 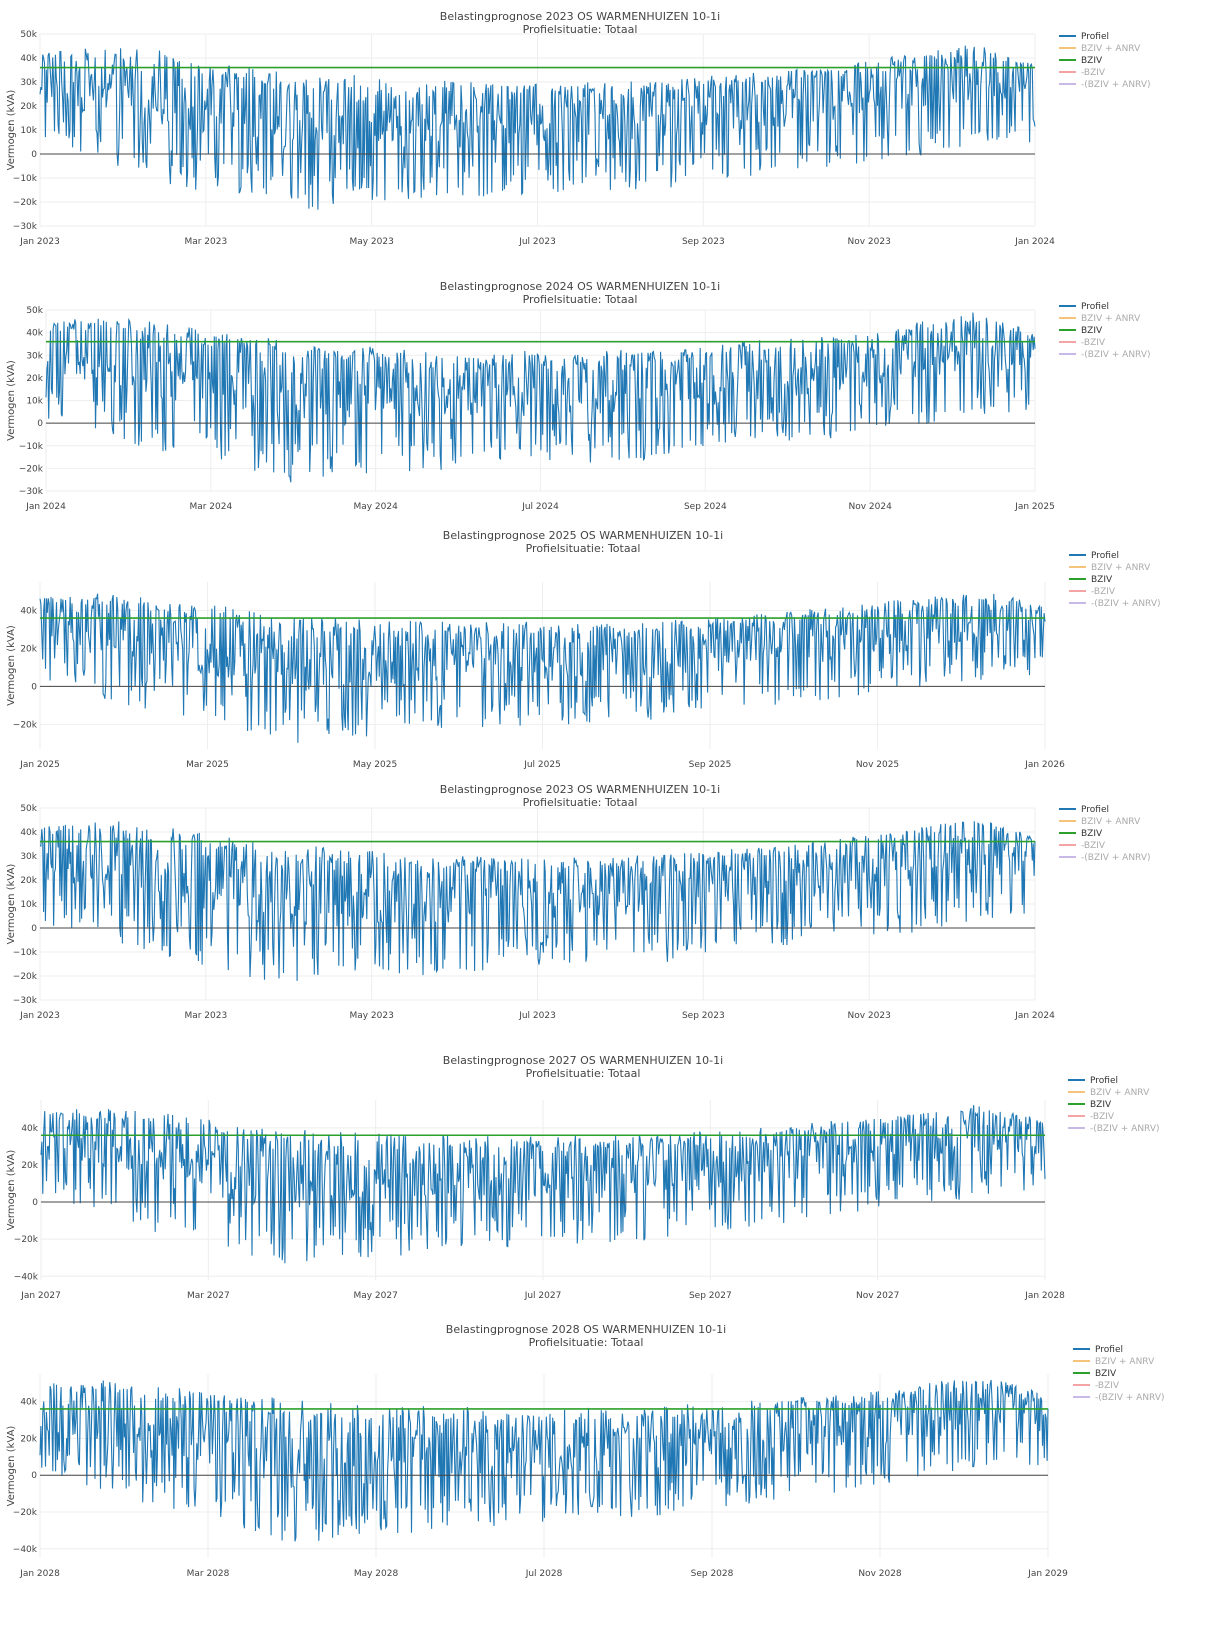 I want to click on x-tick-label: Sep 2025, so click(x=710, y=765).